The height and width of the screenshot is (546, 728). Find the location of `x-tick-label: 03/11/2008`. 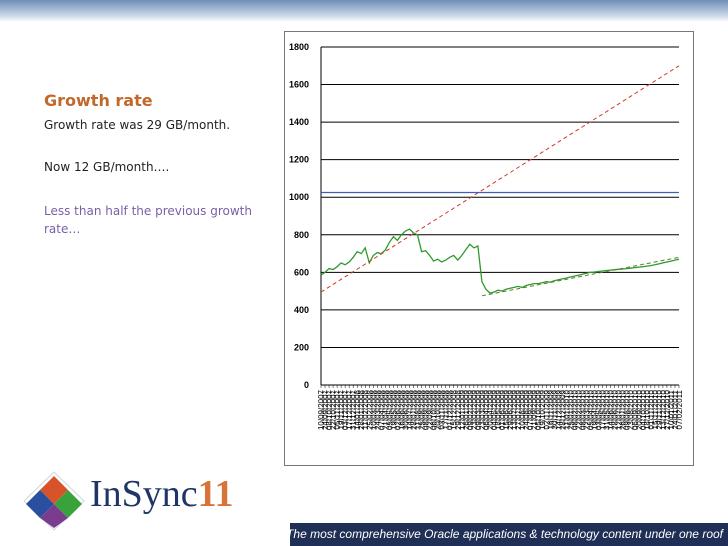

x-tick-label: 03/11/2008 is located at coordinates (442, 409).